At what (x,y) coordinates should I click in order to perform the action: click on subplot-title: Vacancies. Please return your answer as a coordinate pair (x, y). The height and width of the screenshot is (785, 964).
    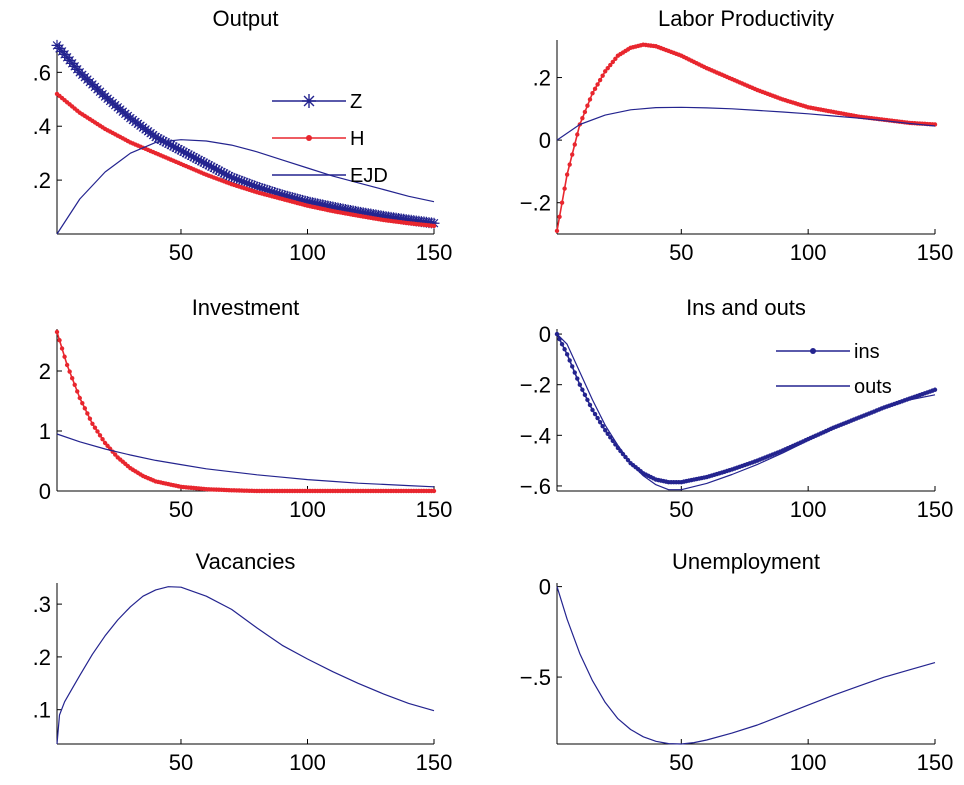
    Looking at the image, I should click on (246, 561).